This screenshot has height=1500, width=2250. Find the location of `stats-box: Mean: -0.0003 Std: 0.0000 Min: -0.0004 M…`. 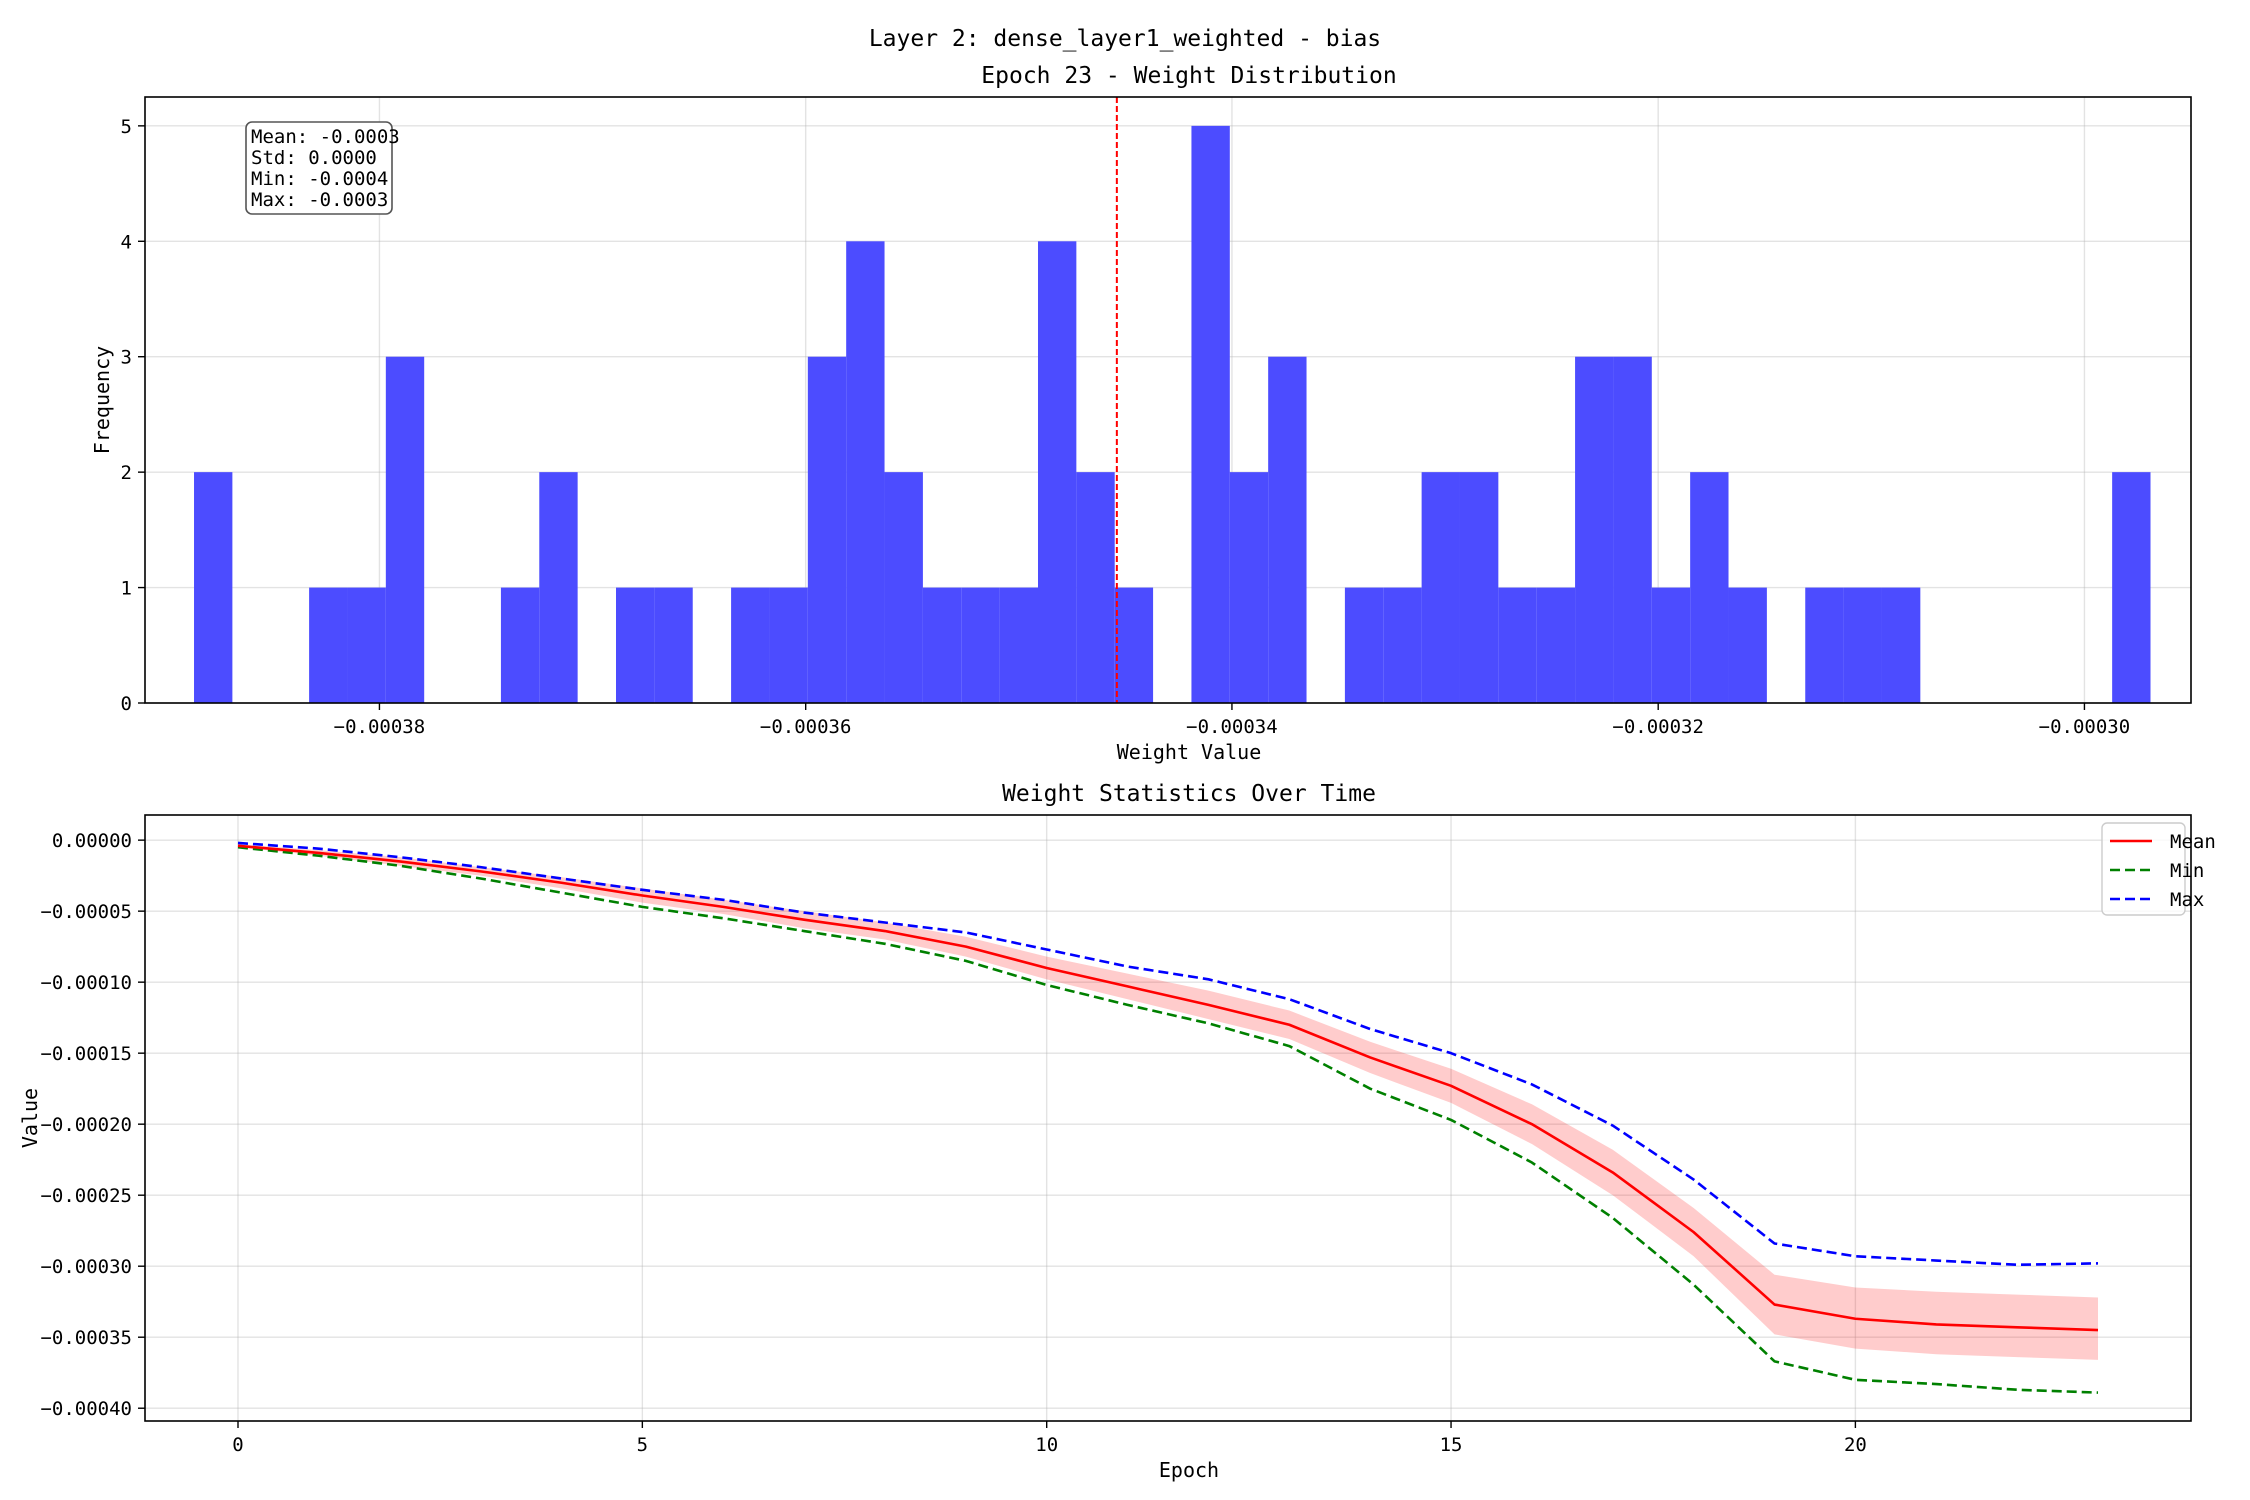

stats-box: Mean: -0.0003 Std: 0.0000 Min: -0.0004 M… is located at coordinates (322, 168).